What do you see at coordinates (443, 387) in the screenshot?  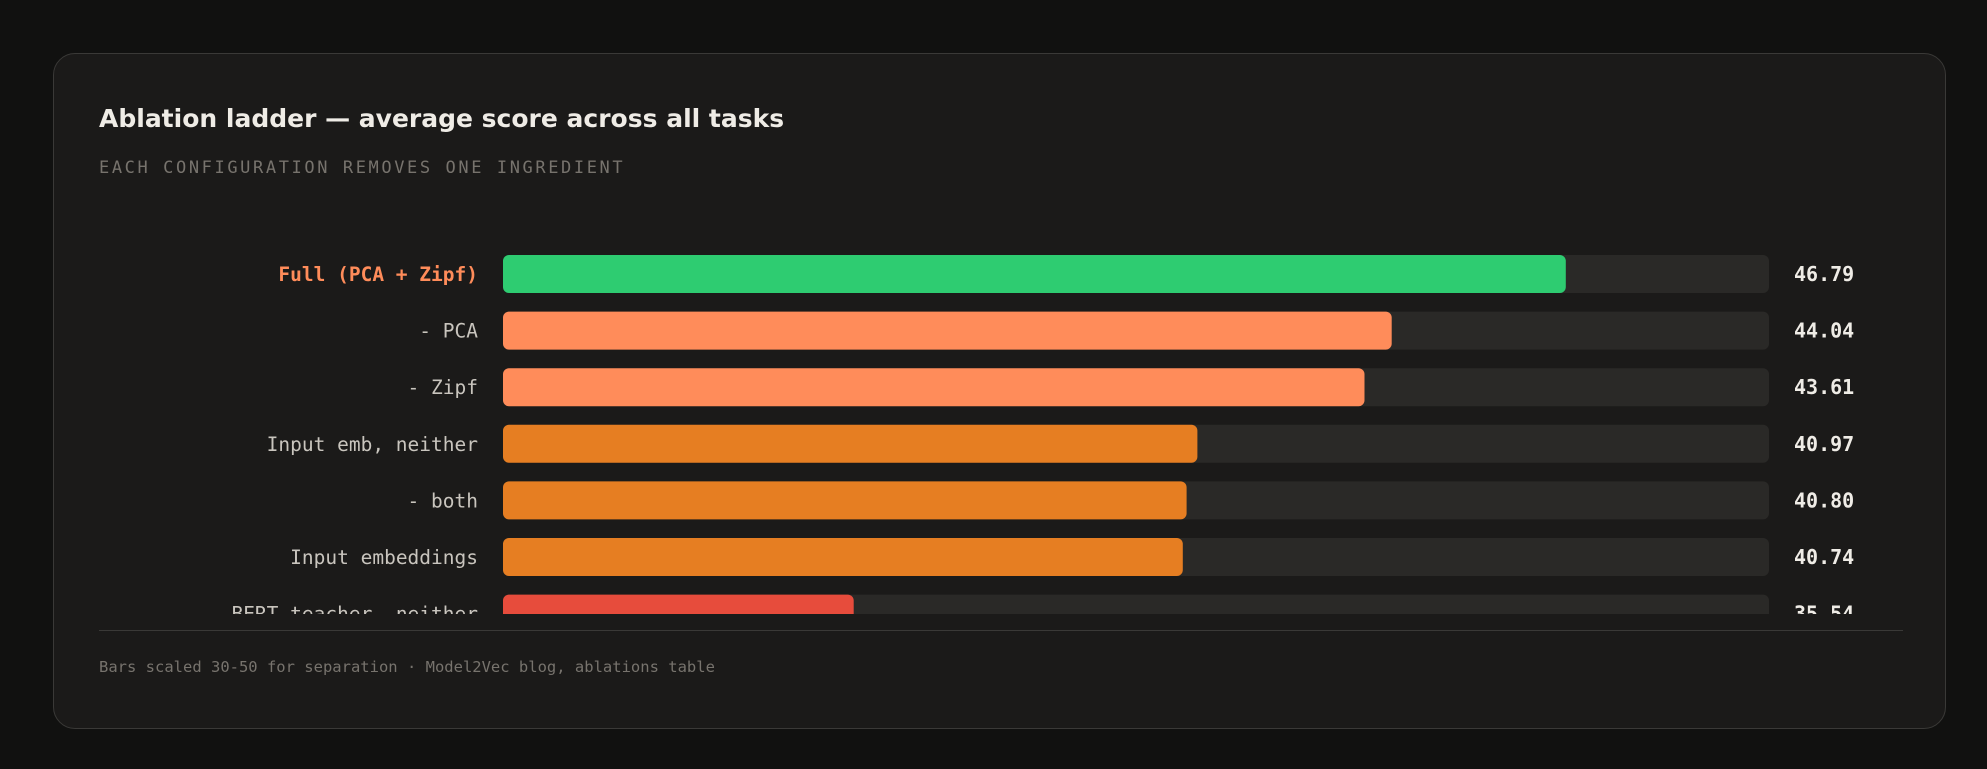 I see `bar-label: - Zipf` at bounding box center [443, 387].